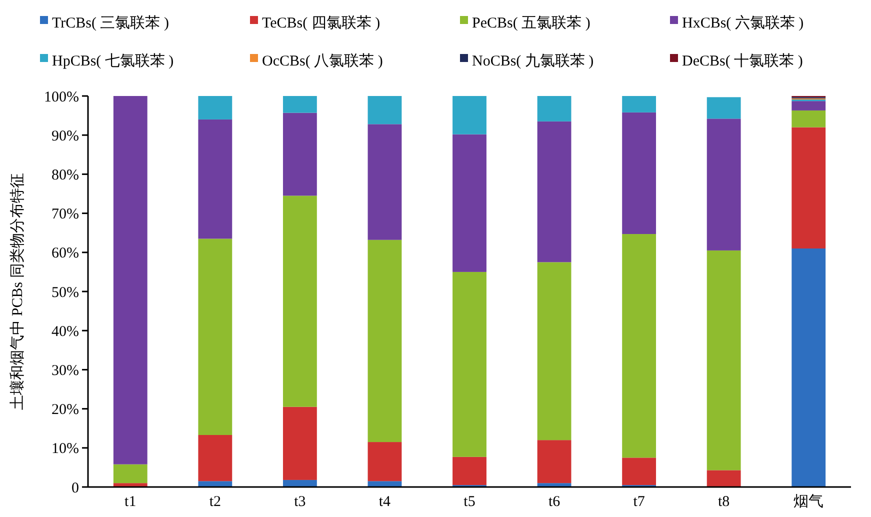 This screenshot has width=871, height=517. What do you see at coordinates (215, 502) in the screenshot?
I see `x-tick-label: t2` at bounding box center [215, 502].